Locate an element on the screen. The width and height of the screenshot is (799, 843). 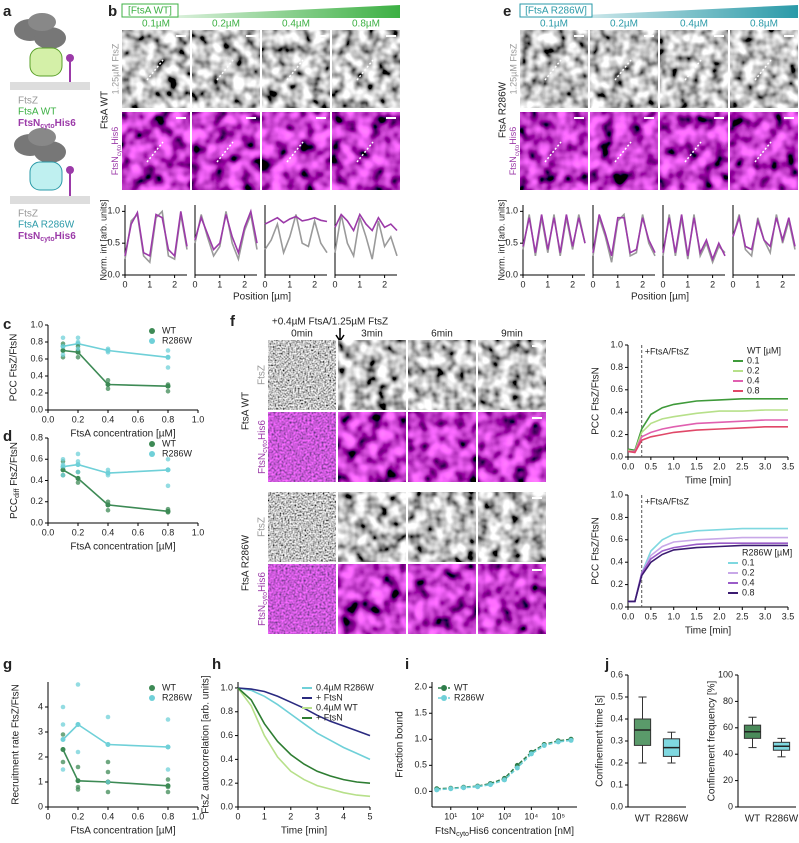
x-tick-label: 2.5 is located at coordinates (742, 616).